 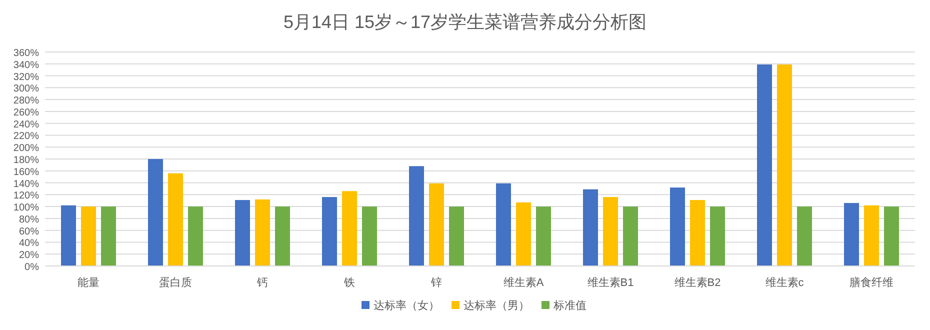 I want to click on x-tick-label: 能量, so click(x=89, y=282).